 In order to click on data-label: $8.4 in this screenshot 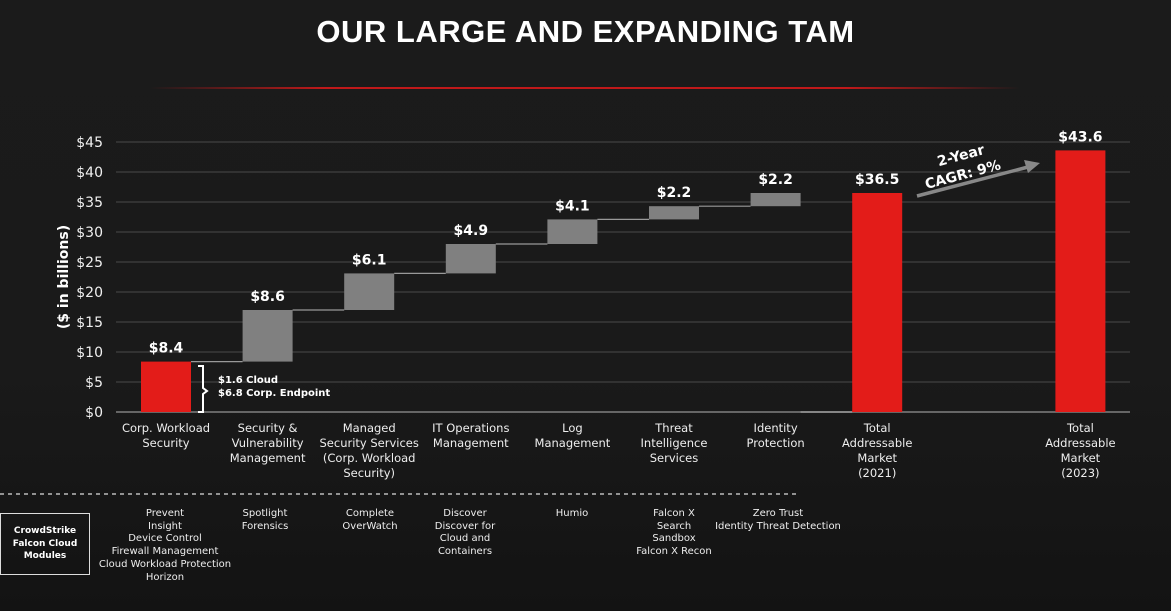, I will do `click(166, 349)`.